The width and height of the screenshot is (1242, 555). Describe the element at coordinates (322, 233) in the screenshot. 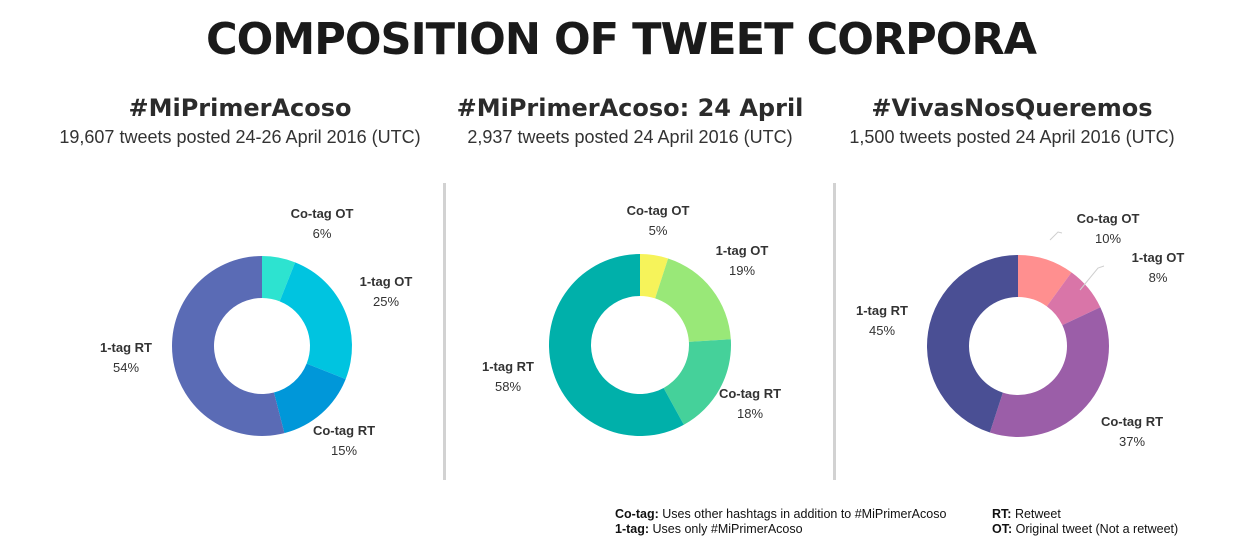

I see `slice-value-co-tag-ot: 6%` at that location.